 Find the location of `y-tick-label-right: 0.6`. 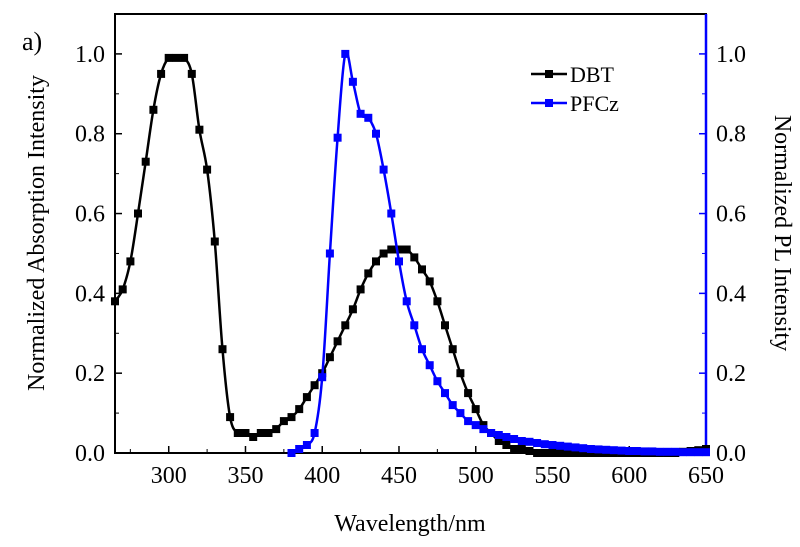

y-tick-label-right: 0.6 is located at coordinates (731, 215).